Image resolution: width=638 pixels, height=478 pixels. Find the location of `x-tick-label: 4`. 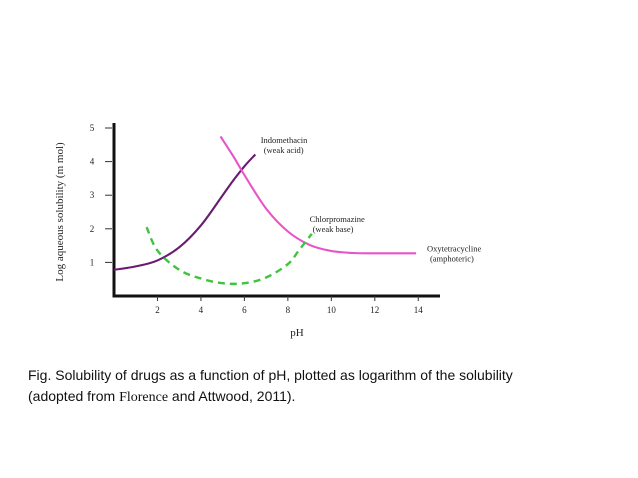

x-tick-label: 4 is located at coordinates (201, 310).